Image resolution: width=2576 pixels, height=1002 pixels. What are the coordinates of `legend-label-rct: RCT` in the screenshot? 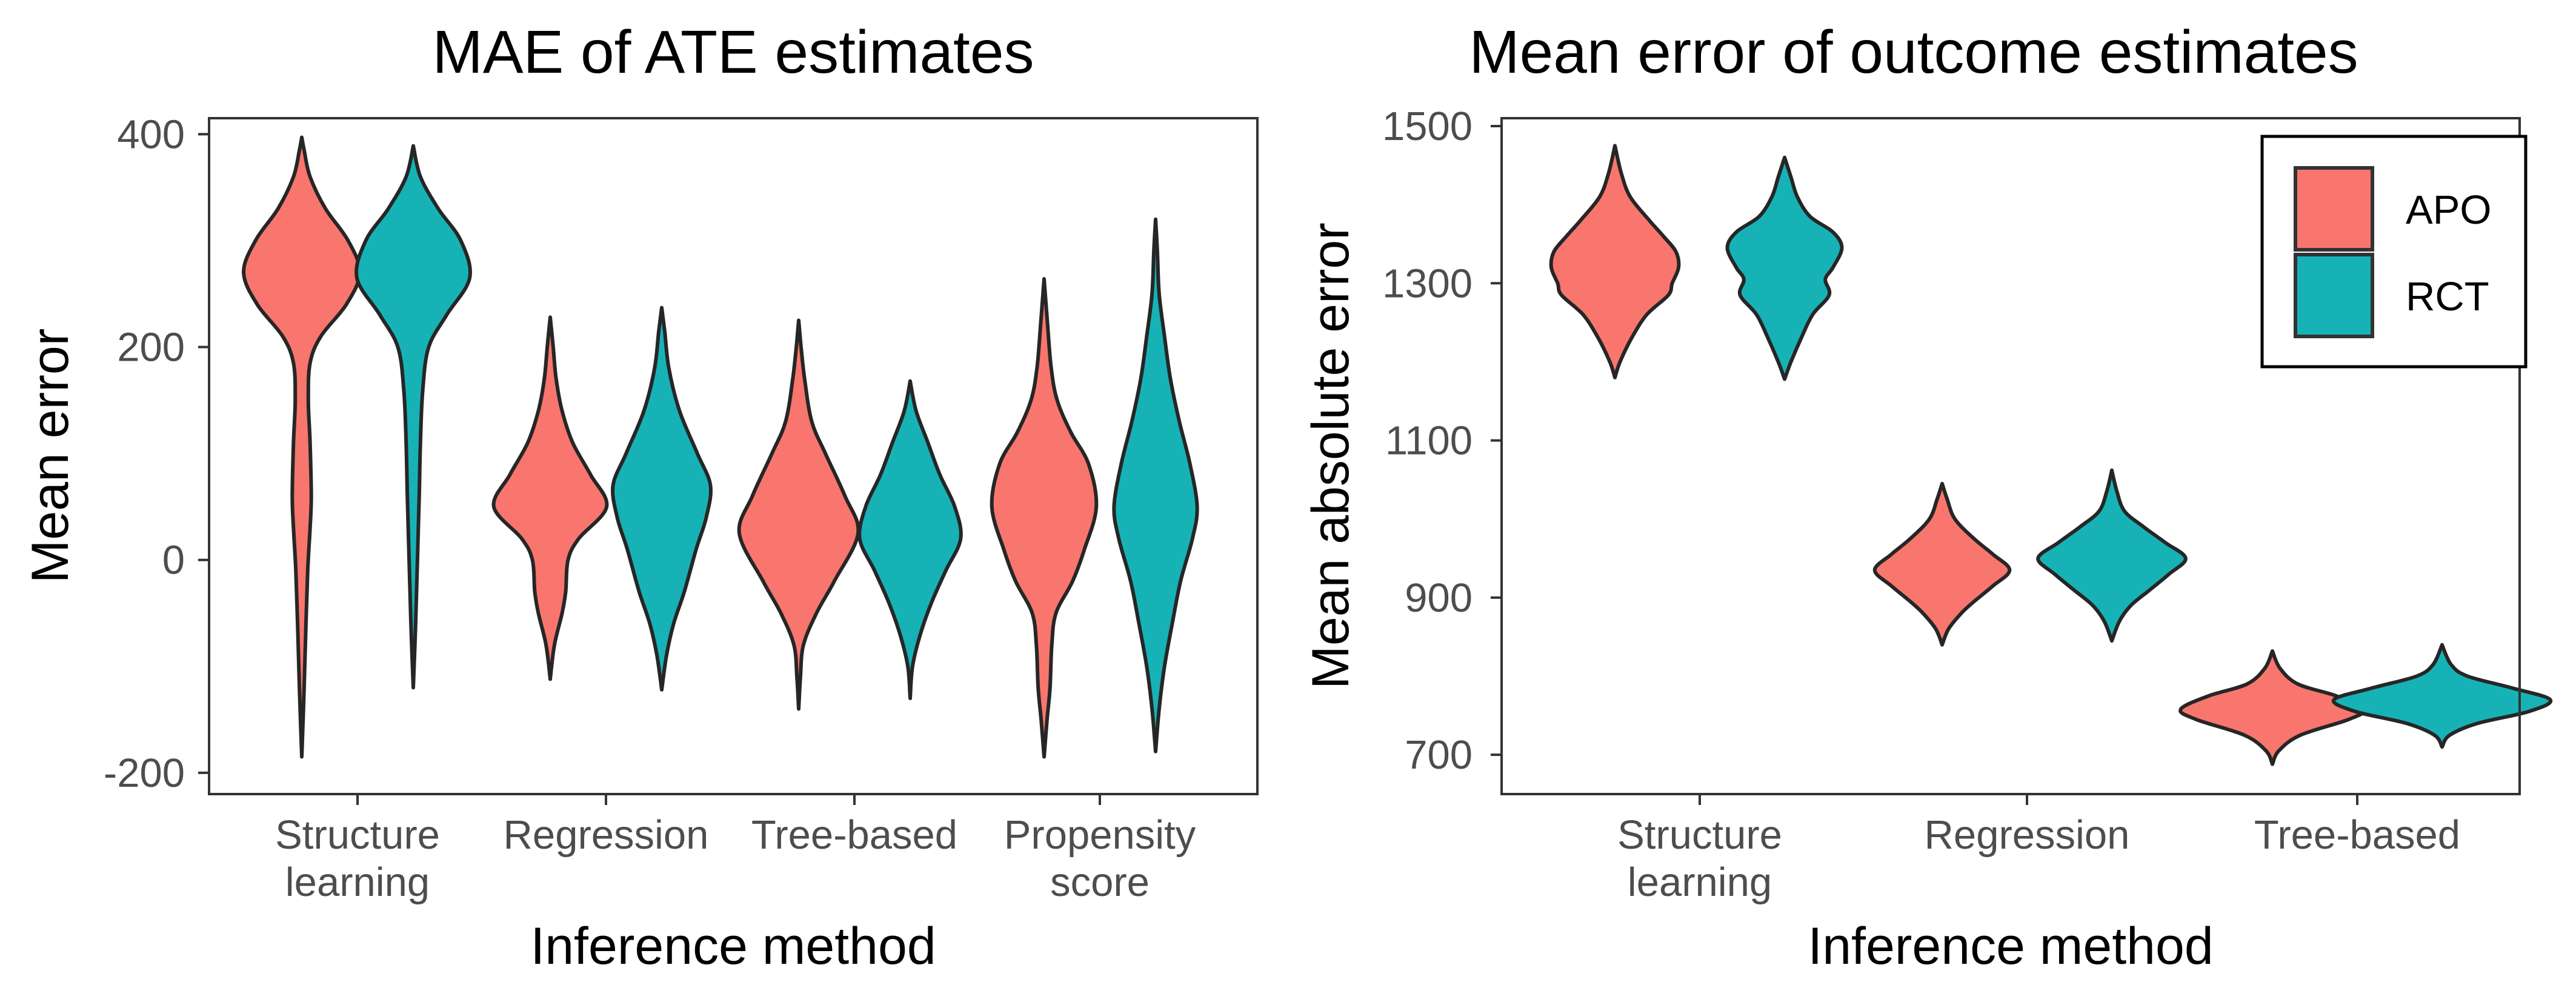 It's located at (2447, 297).